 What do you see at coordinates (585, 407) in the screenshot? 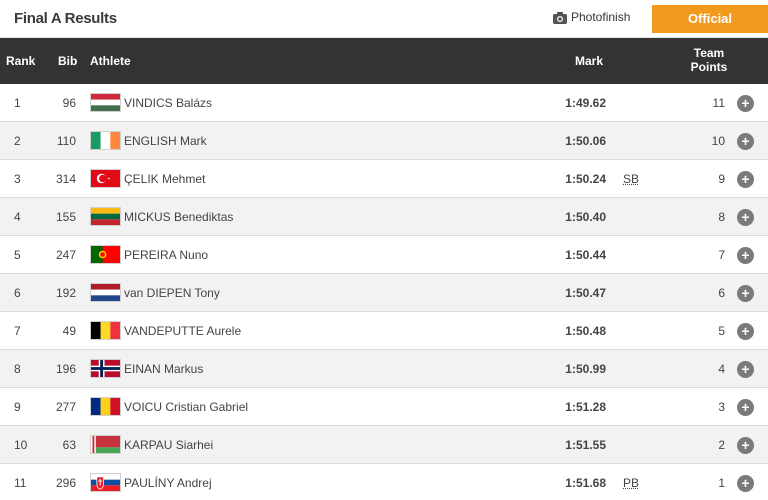
I see `mark-cell: 1:51.28` at bounding box center [585, 407].